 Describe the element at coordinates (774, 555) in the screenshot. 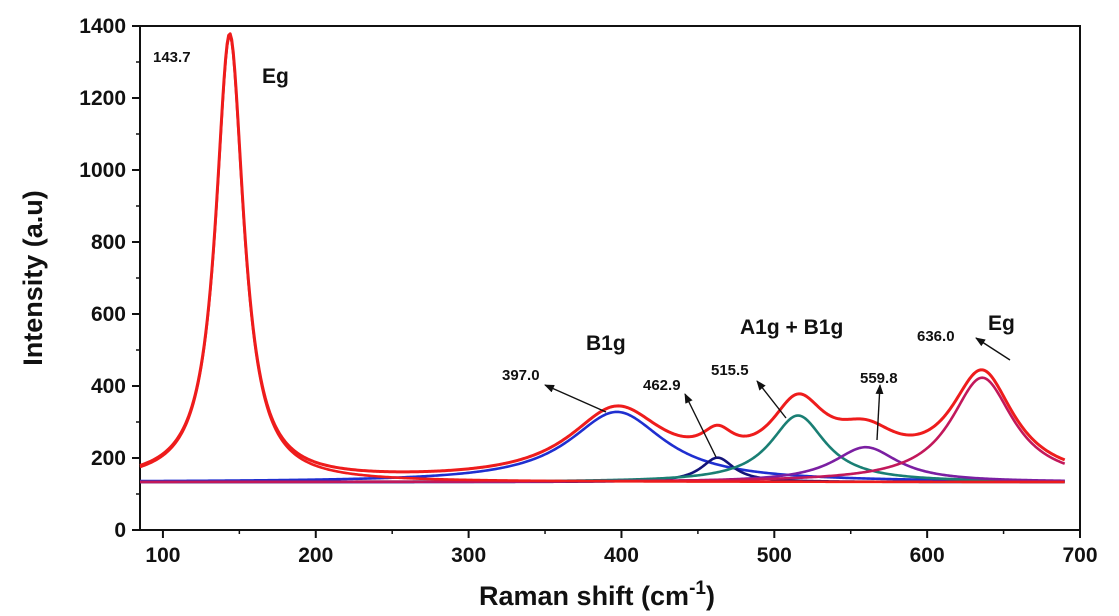

I see `x-tick-label: 500` at that location.